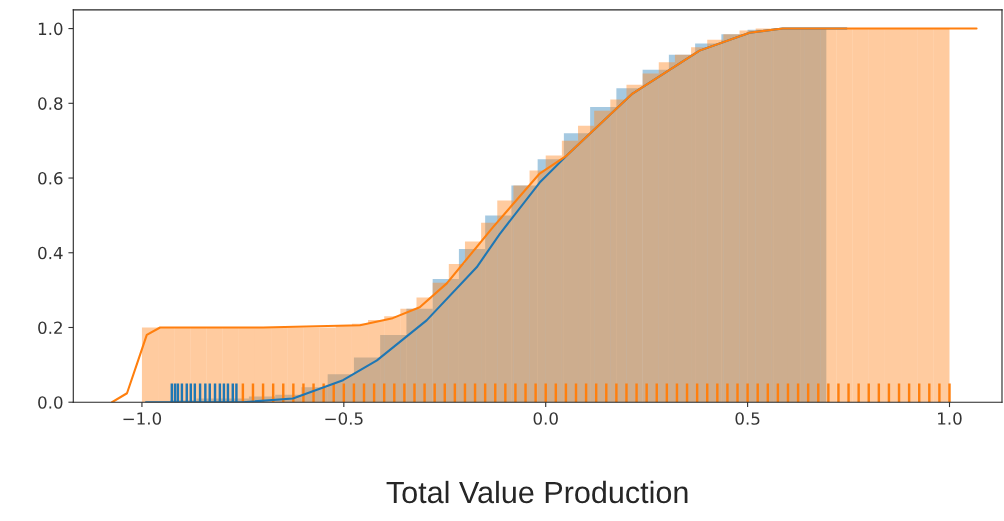  What do you see at coordinates (50, 103) in the screenshot?
I see `y-tick-label: 0.8` at bounding box center [50, 103].